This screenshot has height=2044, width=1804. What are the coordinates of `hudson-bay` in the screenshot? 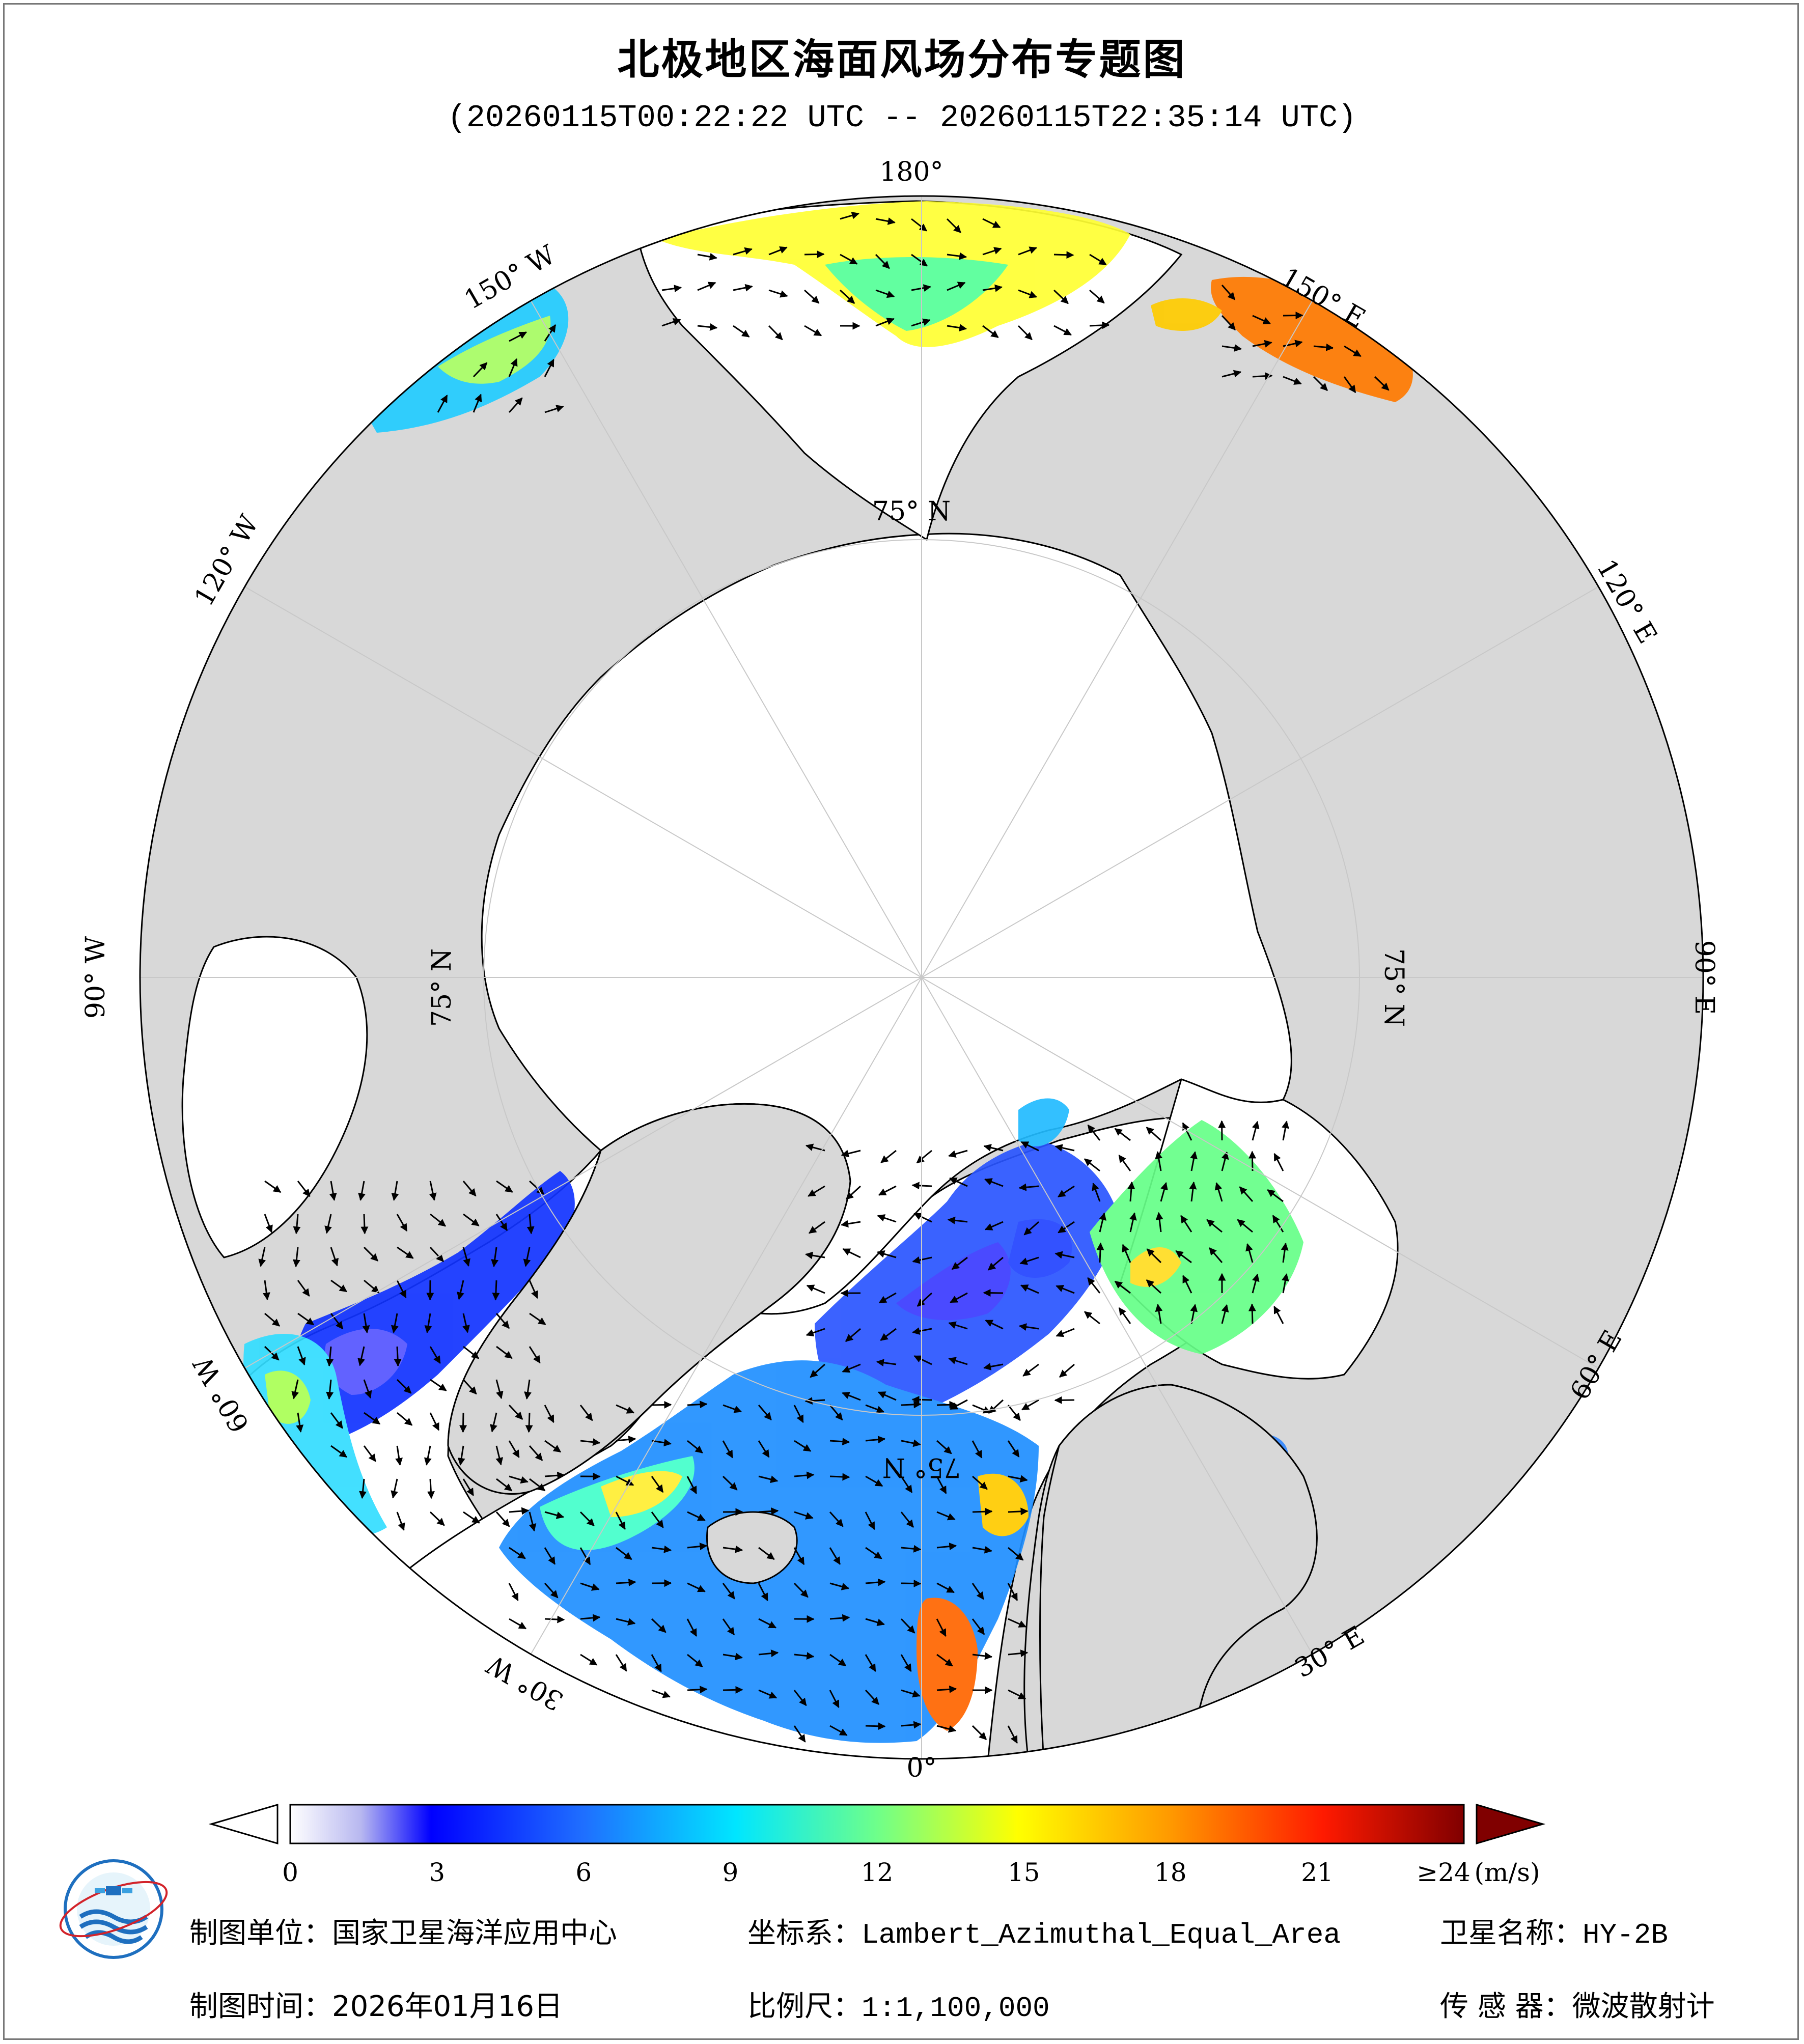 It's located at (274, 1097).